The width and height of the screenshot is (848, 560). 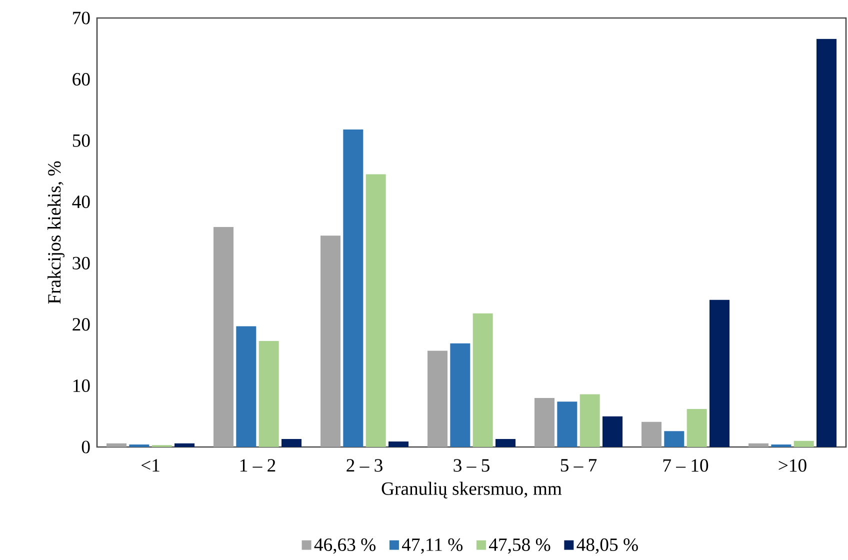 What do you see at coordinates (472, 465) in the screenshot?
I see `x-tick-label: 3 – 5` at bounding box center [472, 465].